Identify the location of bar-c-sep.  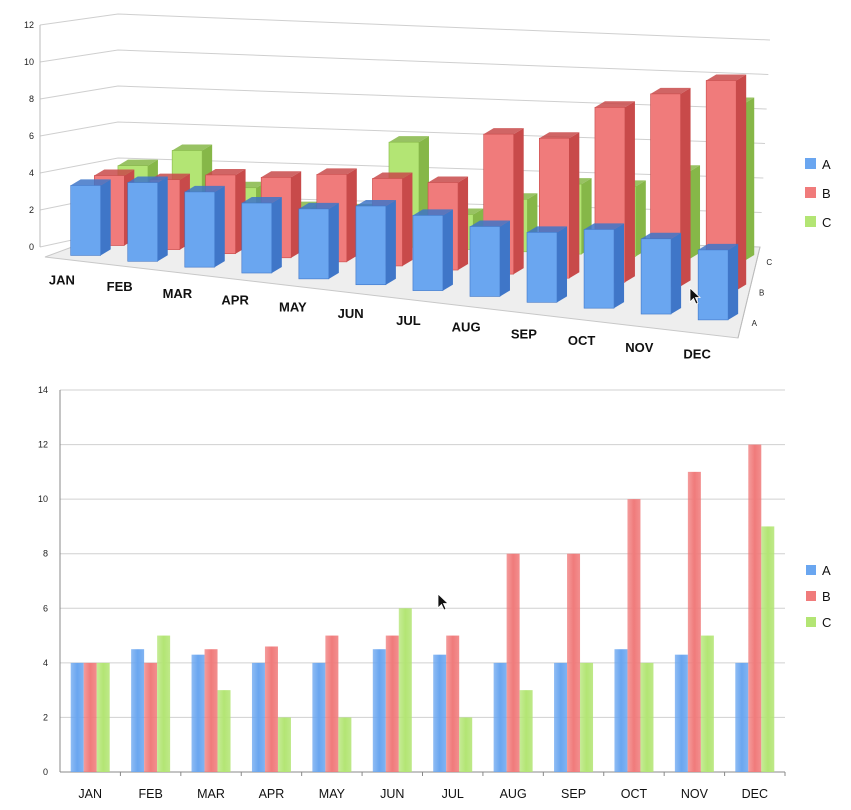
(587, 717).